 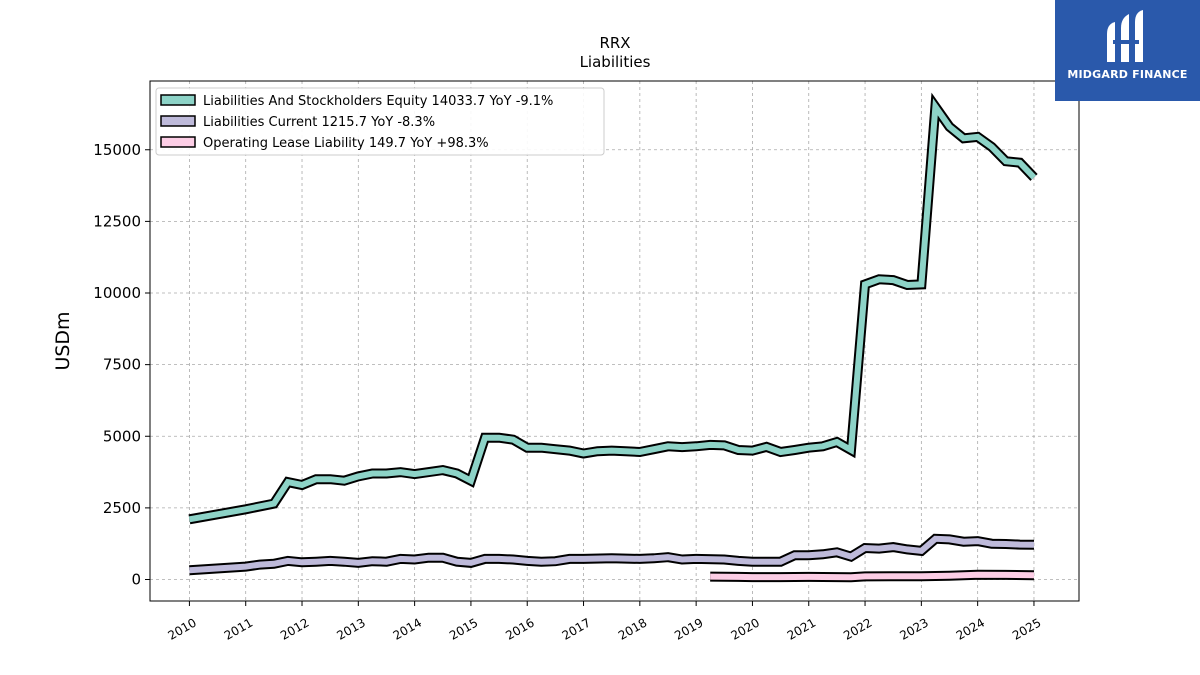 I want to click on x-tick-label: 2023, so click(x=913, y=628).